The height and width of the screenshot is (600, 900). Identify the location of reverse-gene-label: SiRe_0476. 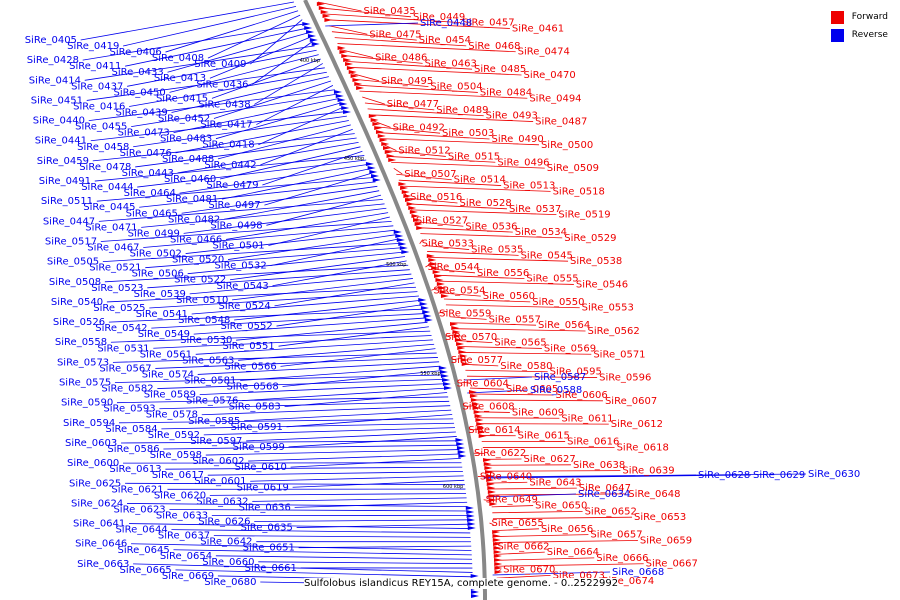
(146, 153).